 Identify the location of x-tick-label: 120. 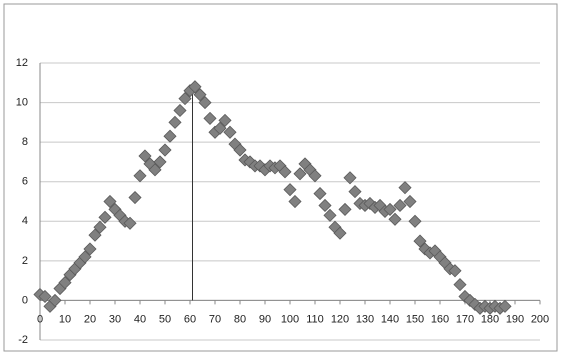
(340, 319).